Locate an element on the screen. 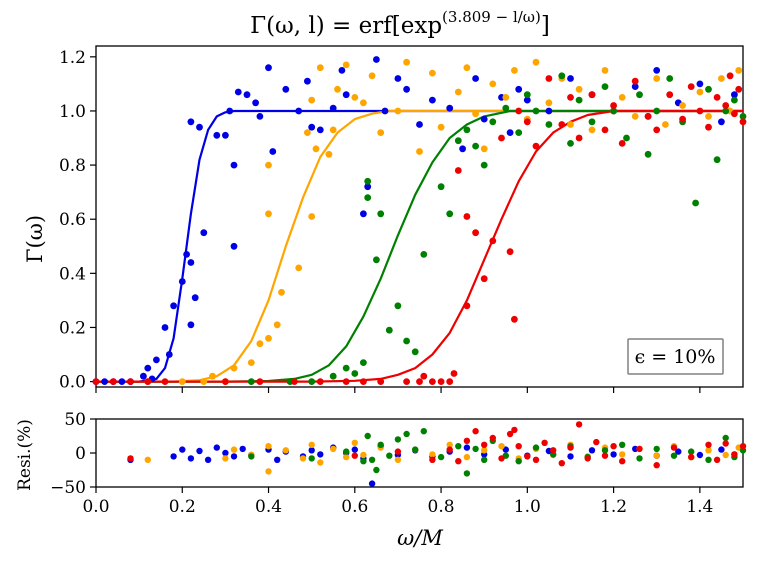 The height and width of the screenshot is (565, 757). main-y-tick-label: 0.4 is located at coordinates (72, 274).